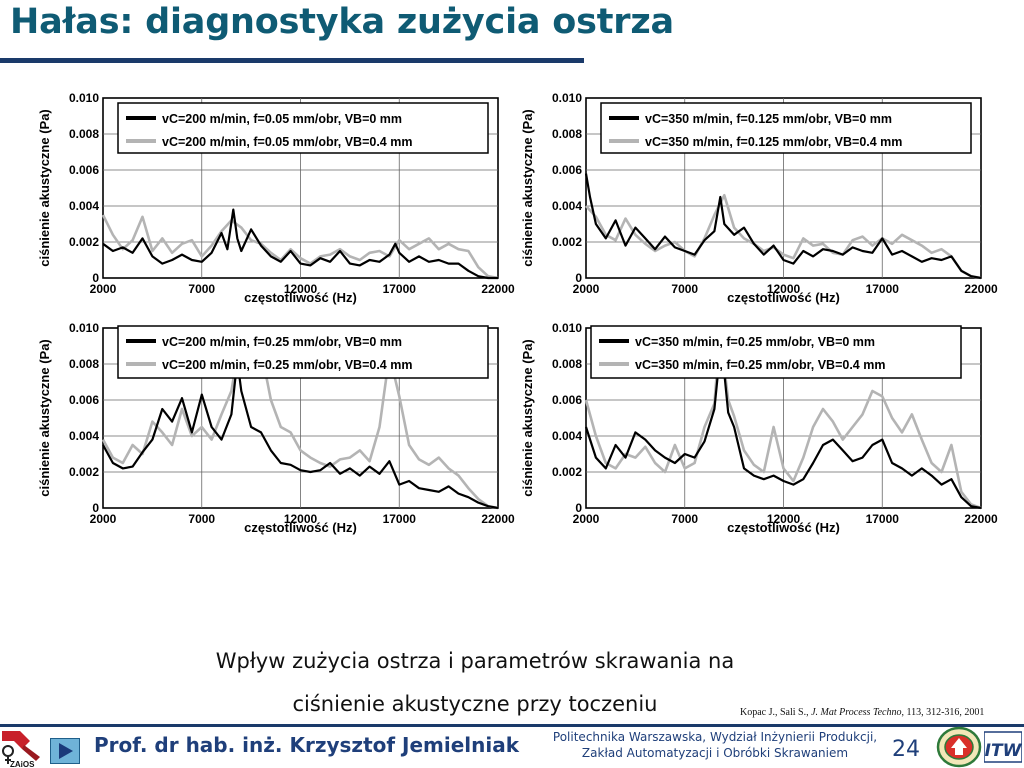  What do you see at coordinates (776, 712) in the screenshot?
I see `citation-authors: Kopac J., Sali S.,` at bounding box center [776, 712].